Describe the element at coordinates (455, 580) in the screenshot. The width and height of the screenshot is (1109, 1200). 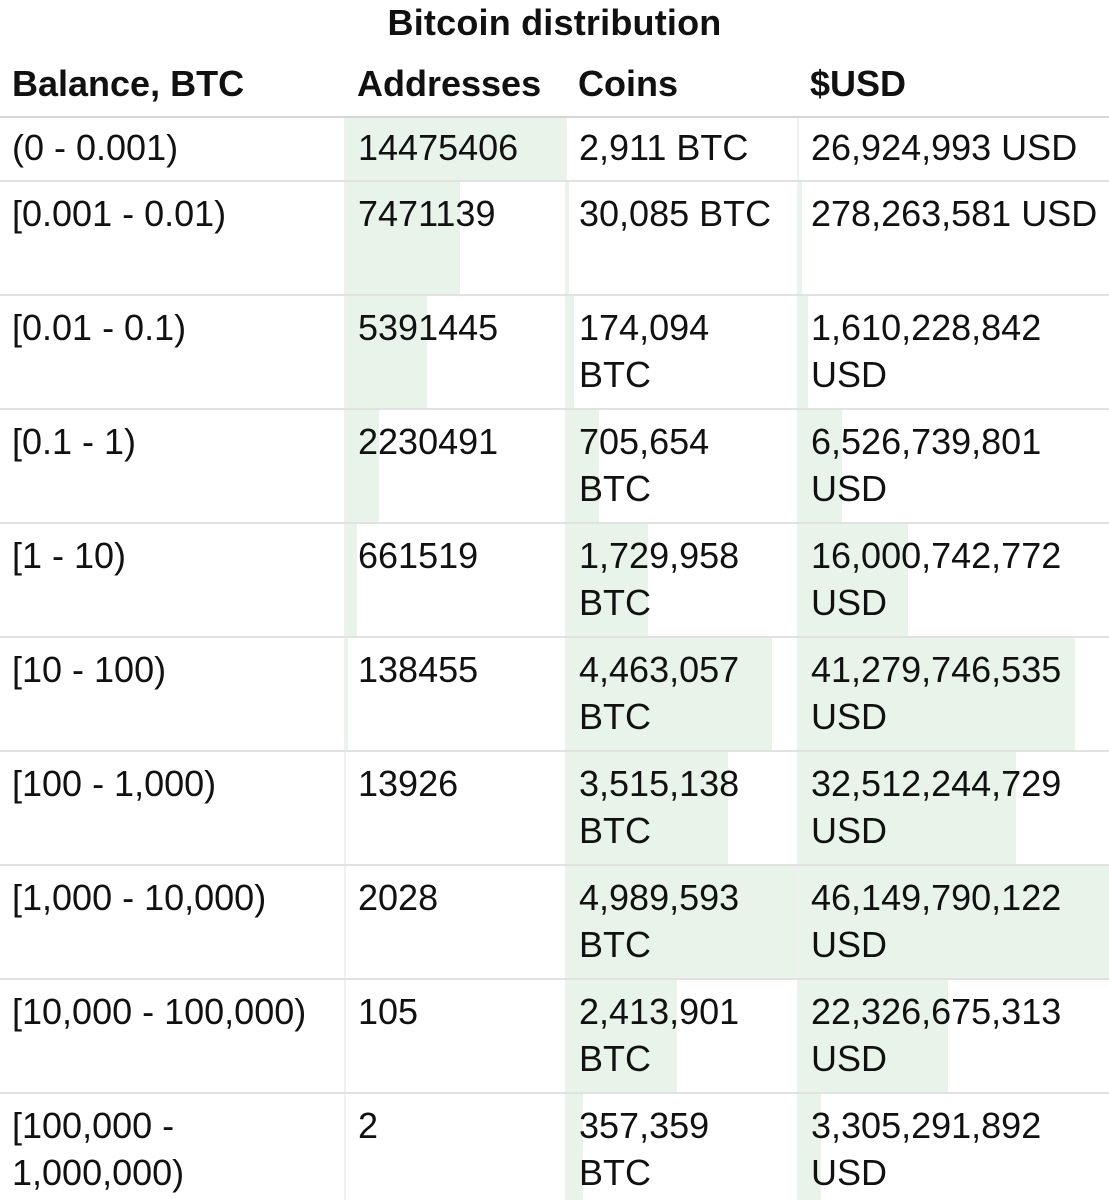
I see `addresses-cell: 661519` at that location.